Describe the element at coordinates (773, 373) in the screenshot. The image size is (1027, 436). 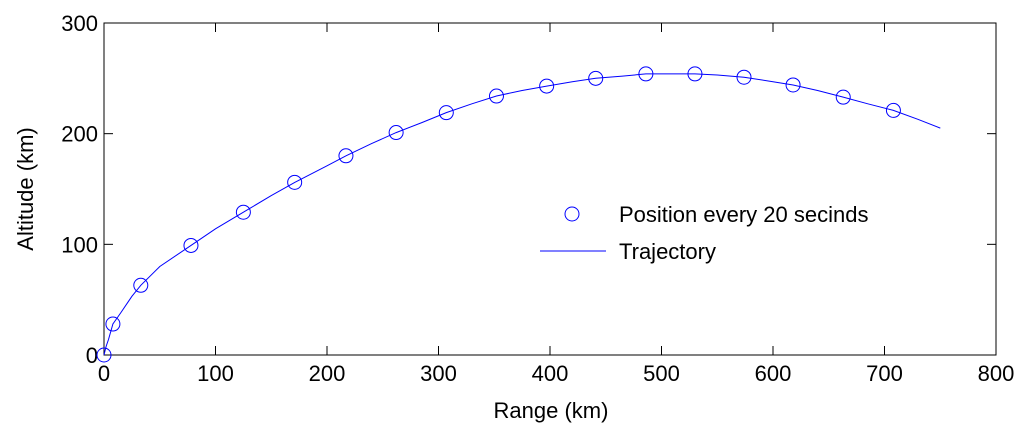
I see `x-tick-label: 600` at that location.